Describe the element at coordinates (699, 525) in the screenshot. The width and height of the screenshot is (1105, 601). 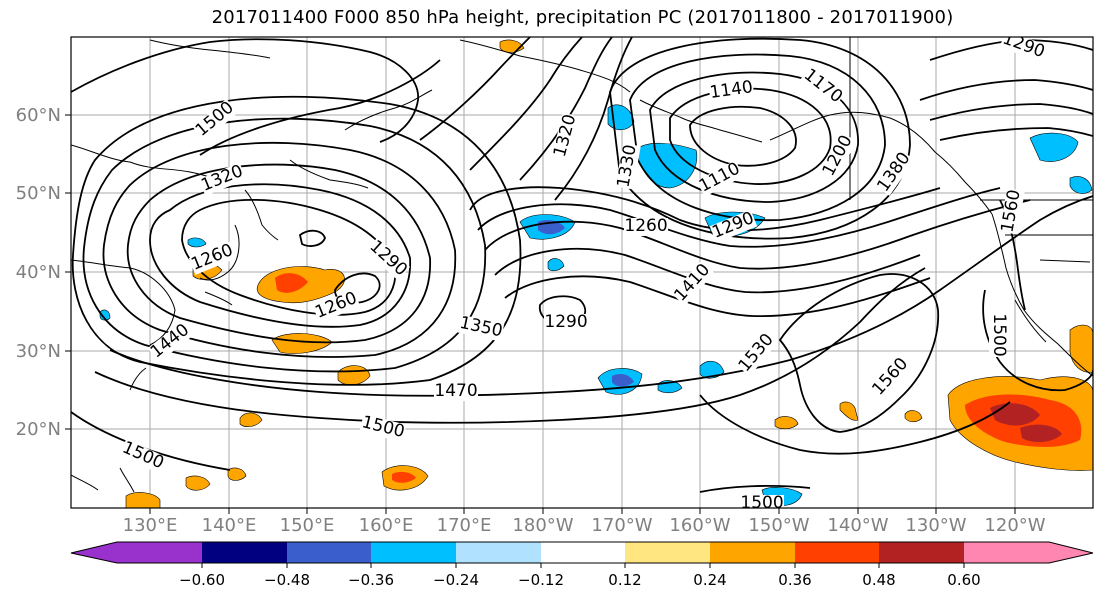
I see `lon-label-160w: 160°W` at that location.